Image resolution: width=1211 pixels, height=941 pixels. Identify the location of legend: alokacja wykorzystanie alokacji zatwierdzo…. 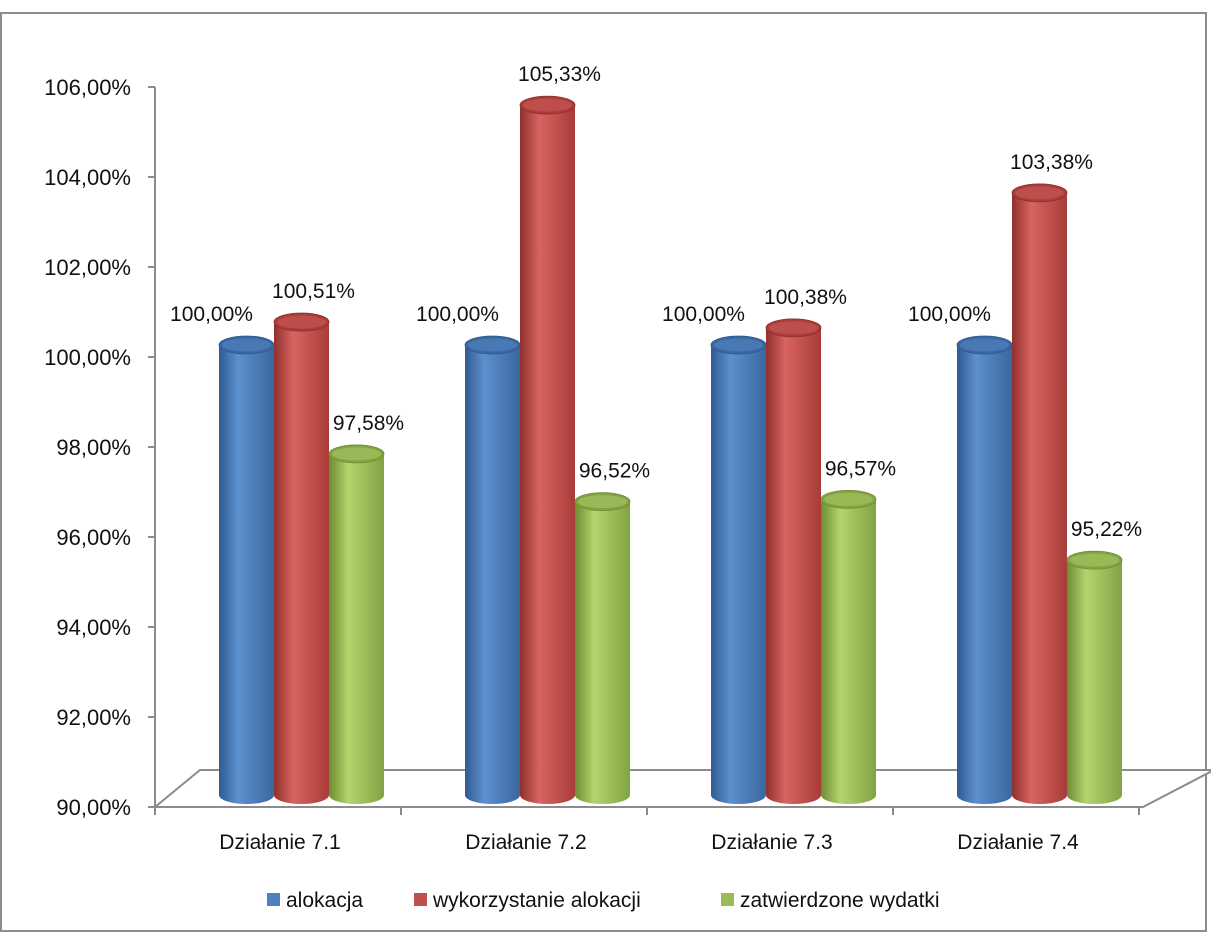
(603, 900).